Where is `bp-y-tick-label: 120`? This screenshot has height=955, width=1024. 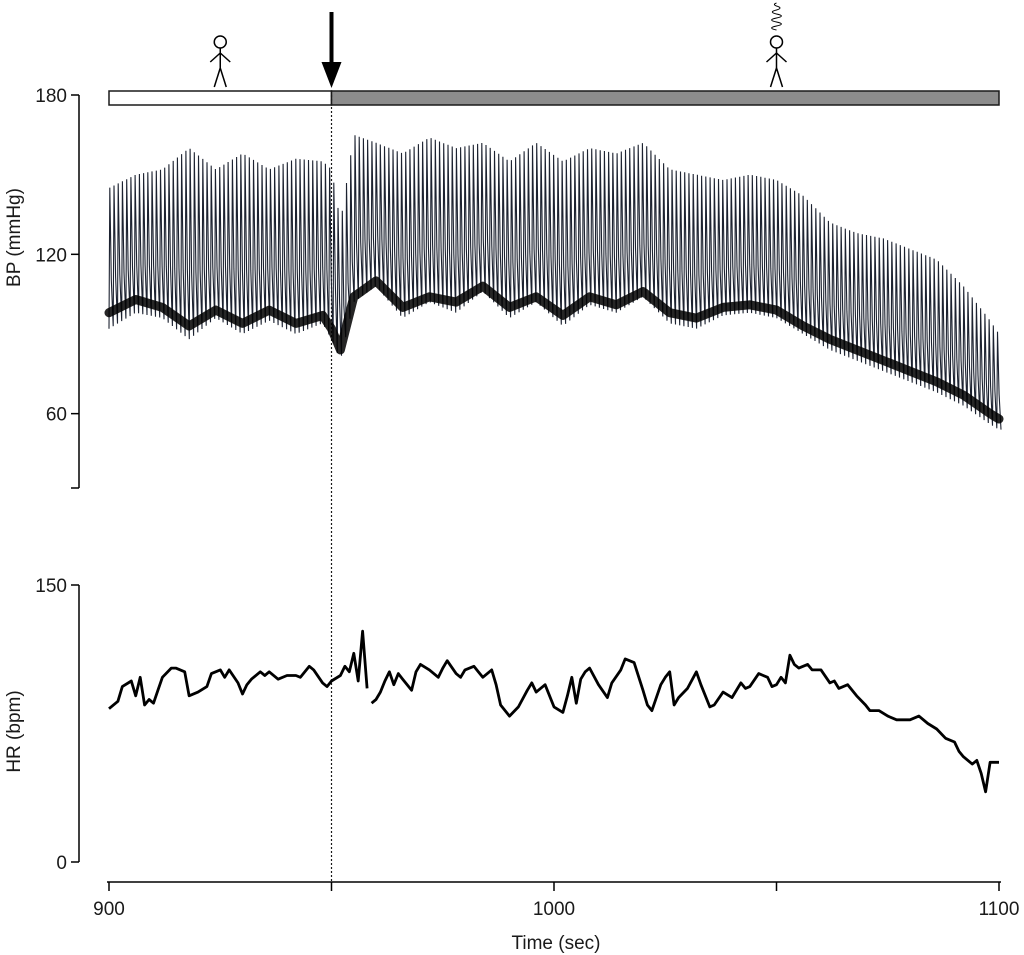
bp-y-tick-label: 120 is located at coordinates (51, 255).